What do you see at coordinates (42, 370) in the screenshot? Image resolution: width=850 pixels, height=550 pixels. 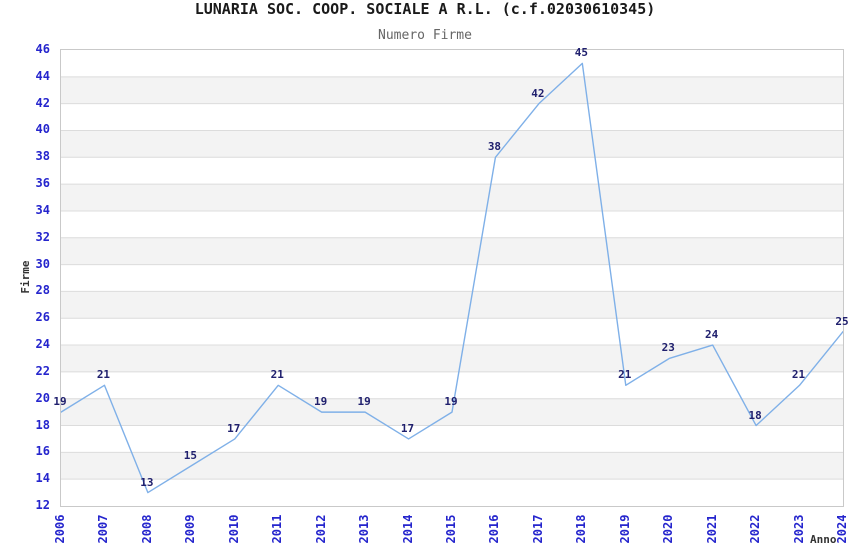 I see `y-tick-label: 22` at bounding box center [42, 370].